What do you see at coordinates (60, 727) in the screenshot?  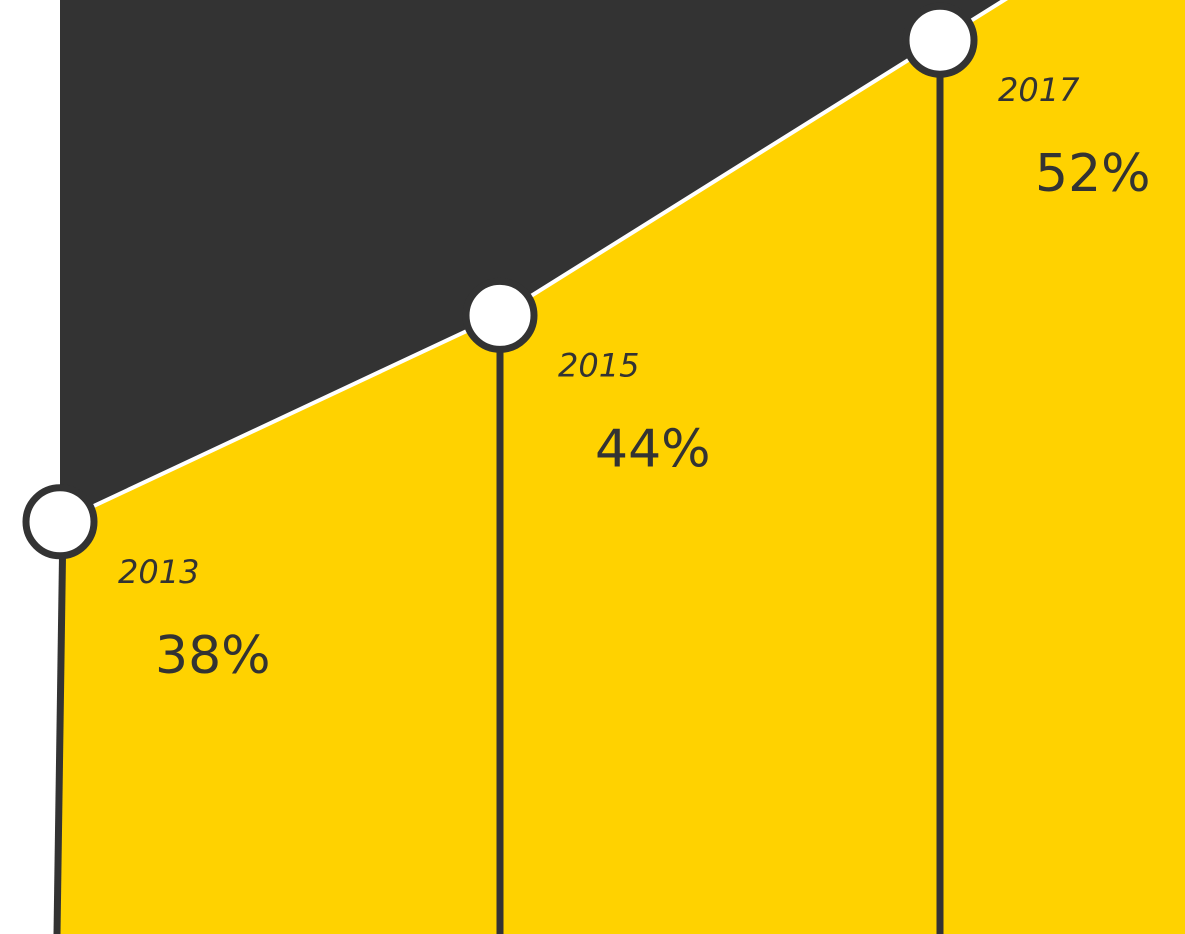 I see `drop-line` at bounding box center [60, 727].